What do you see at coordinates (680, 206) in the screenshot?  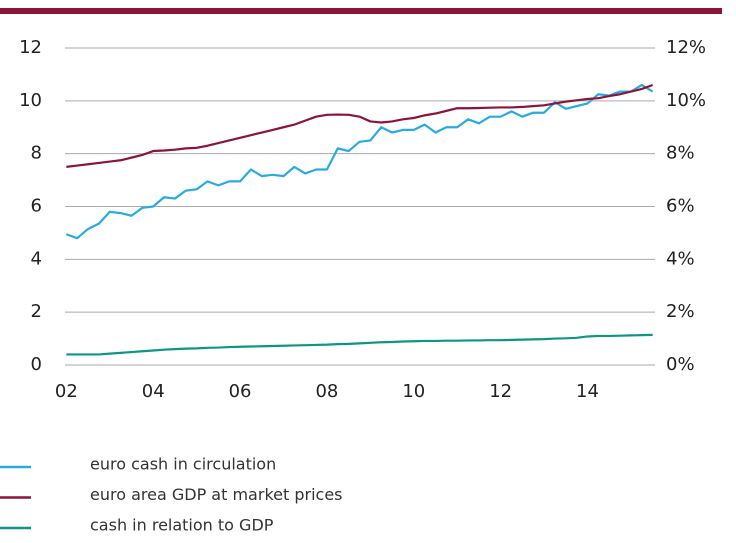 I see `y2-tick-label: 6%` at bounding box center [680, 206].